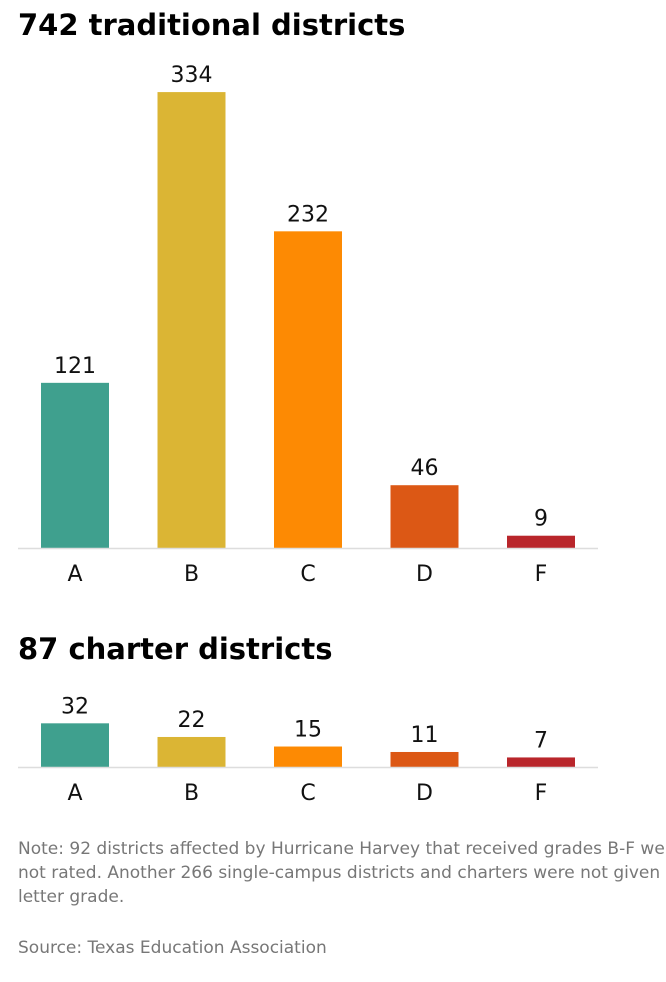 Image resolution: width=666 pixels, height=982 pixels. Describe the element at coordinates (75, 366) in the screenshot. I see `value-label: 121` at that location.